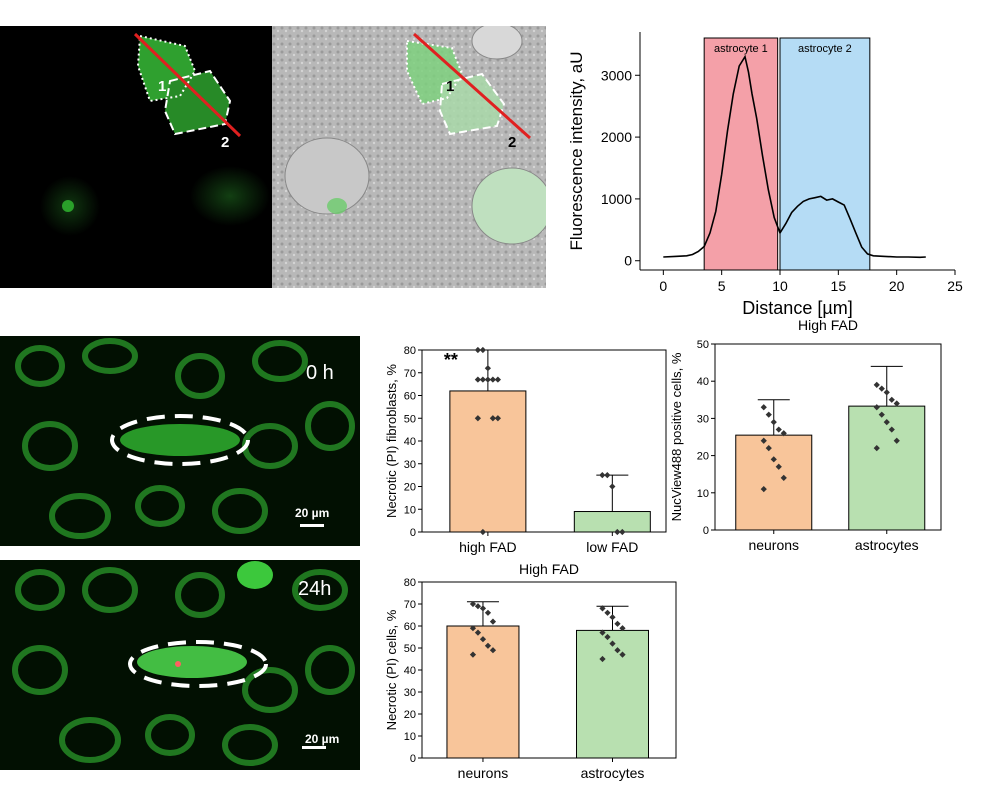 This screenshot has width=1000, height=804. I want to click on y-axis-label: Fluorescence intensity, aU, so click(576, 150).